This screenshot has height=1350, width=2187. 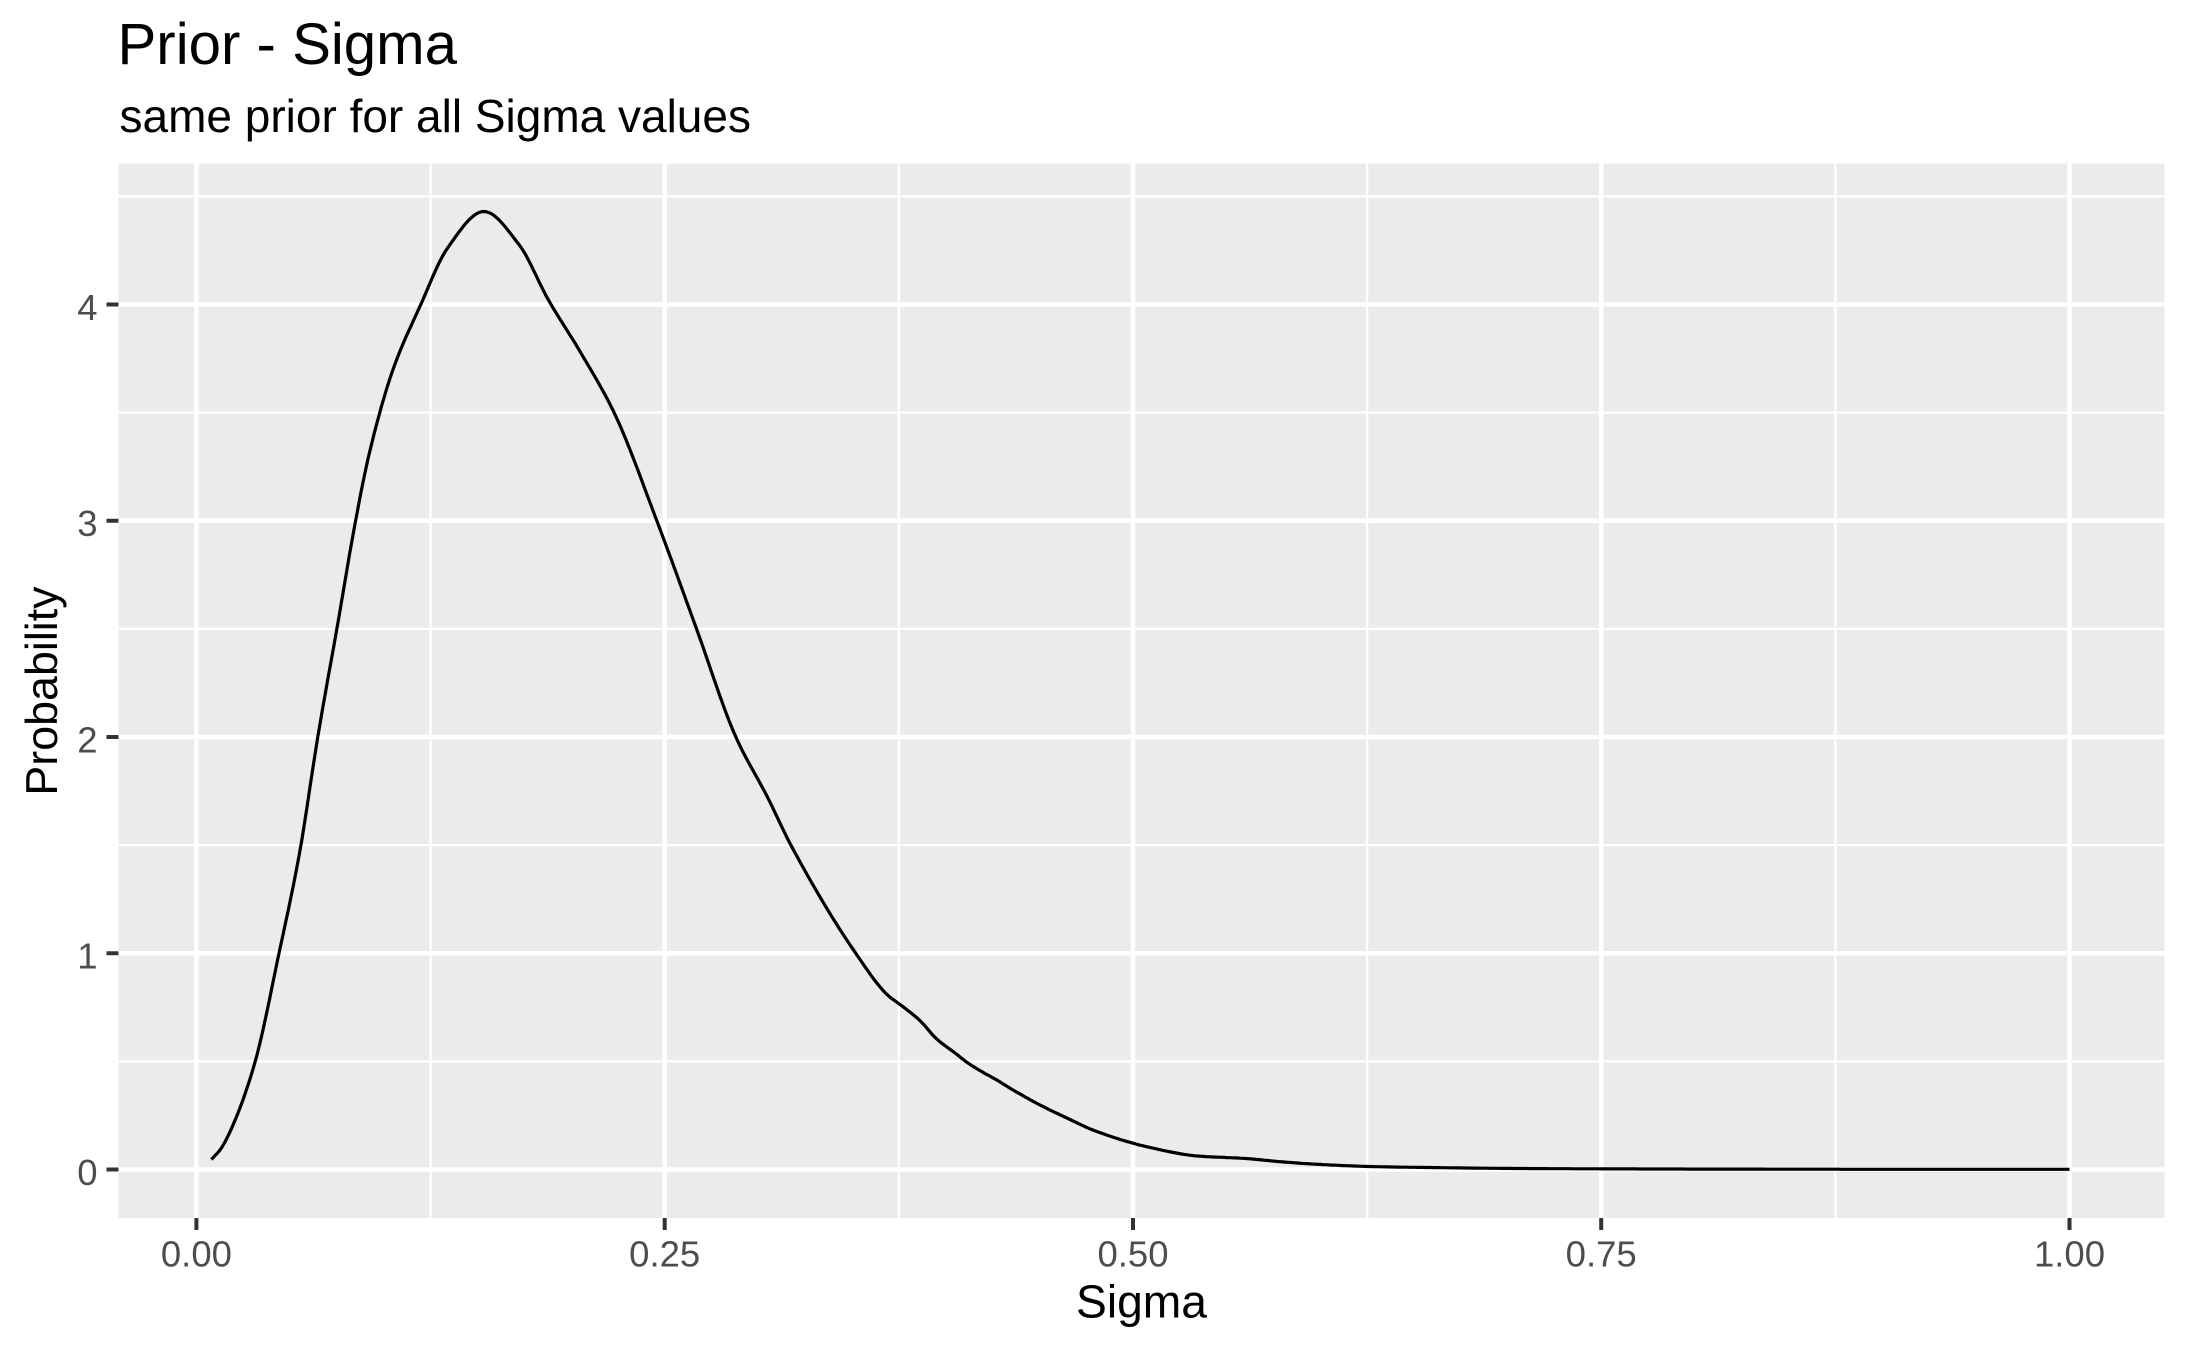 I want to click on svg-text: 3, so click(x=87, y=523).